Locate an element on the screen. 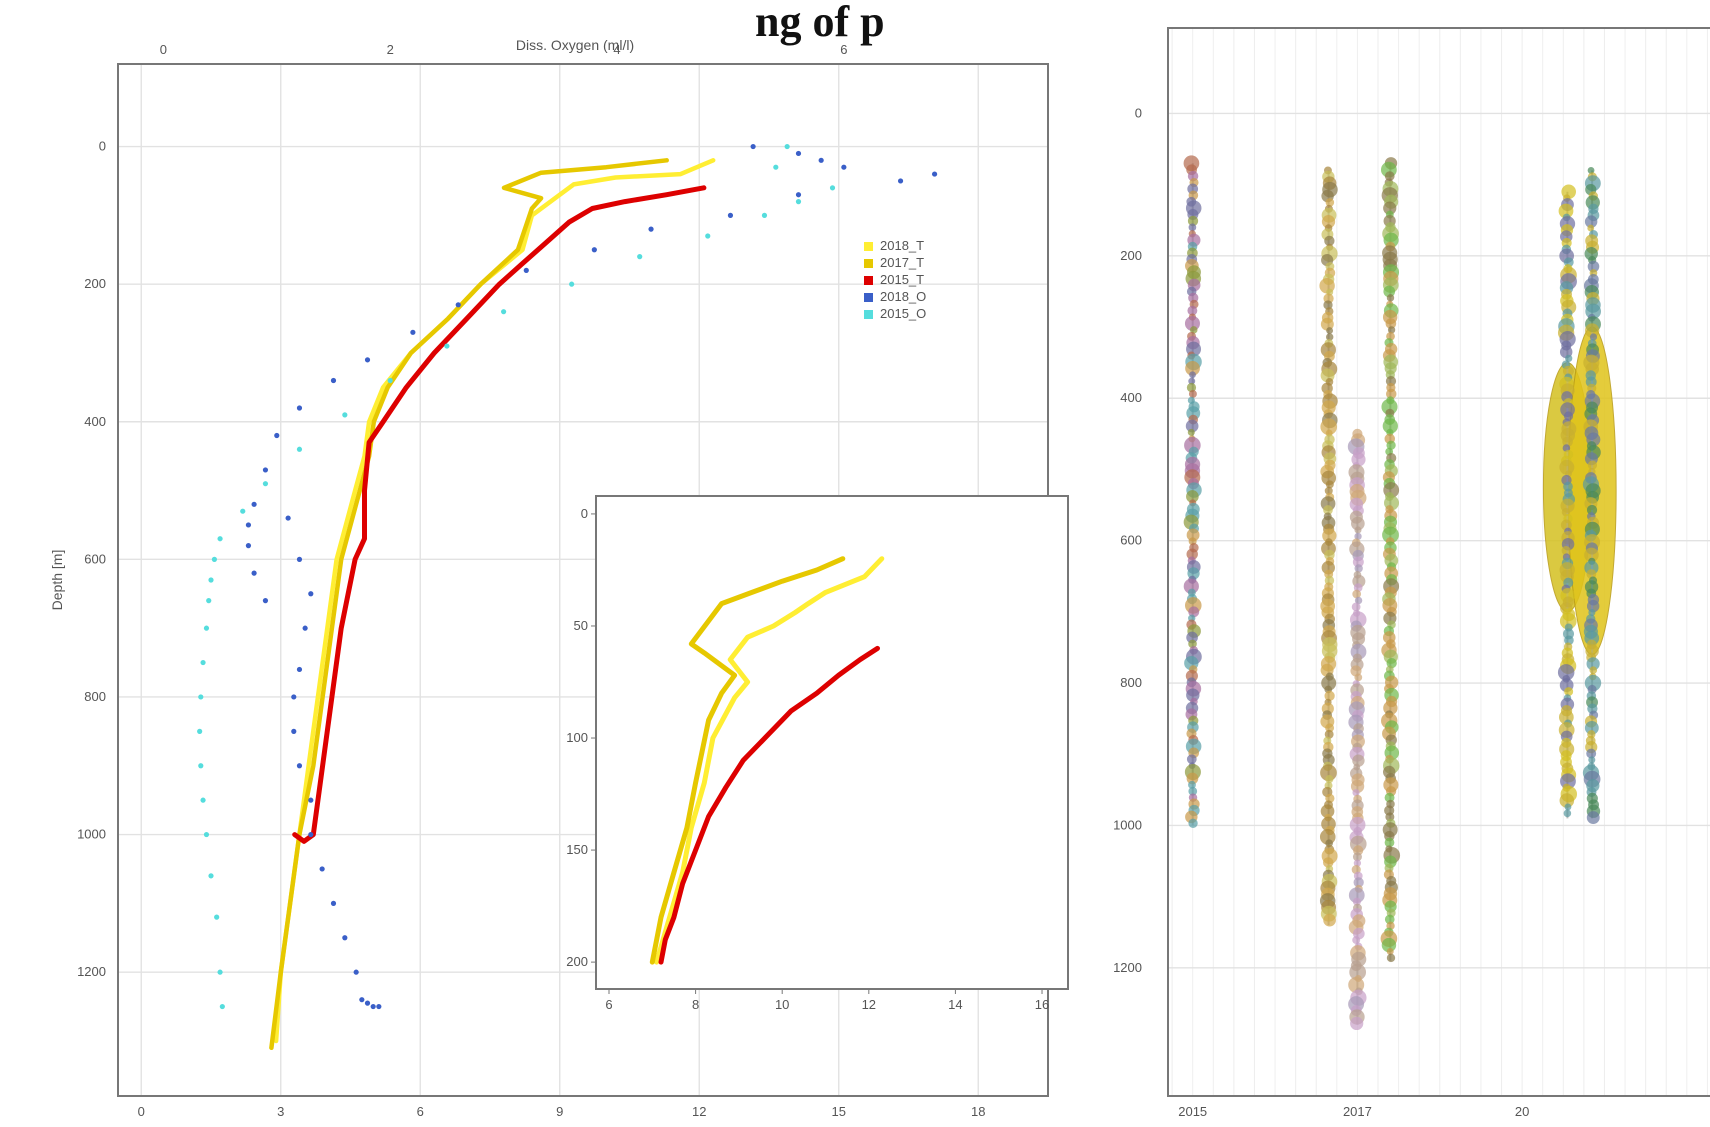 This screenshot has height=1127, width=1710. inset-xtick-label: 12 is located at coordinates (869, 1004).